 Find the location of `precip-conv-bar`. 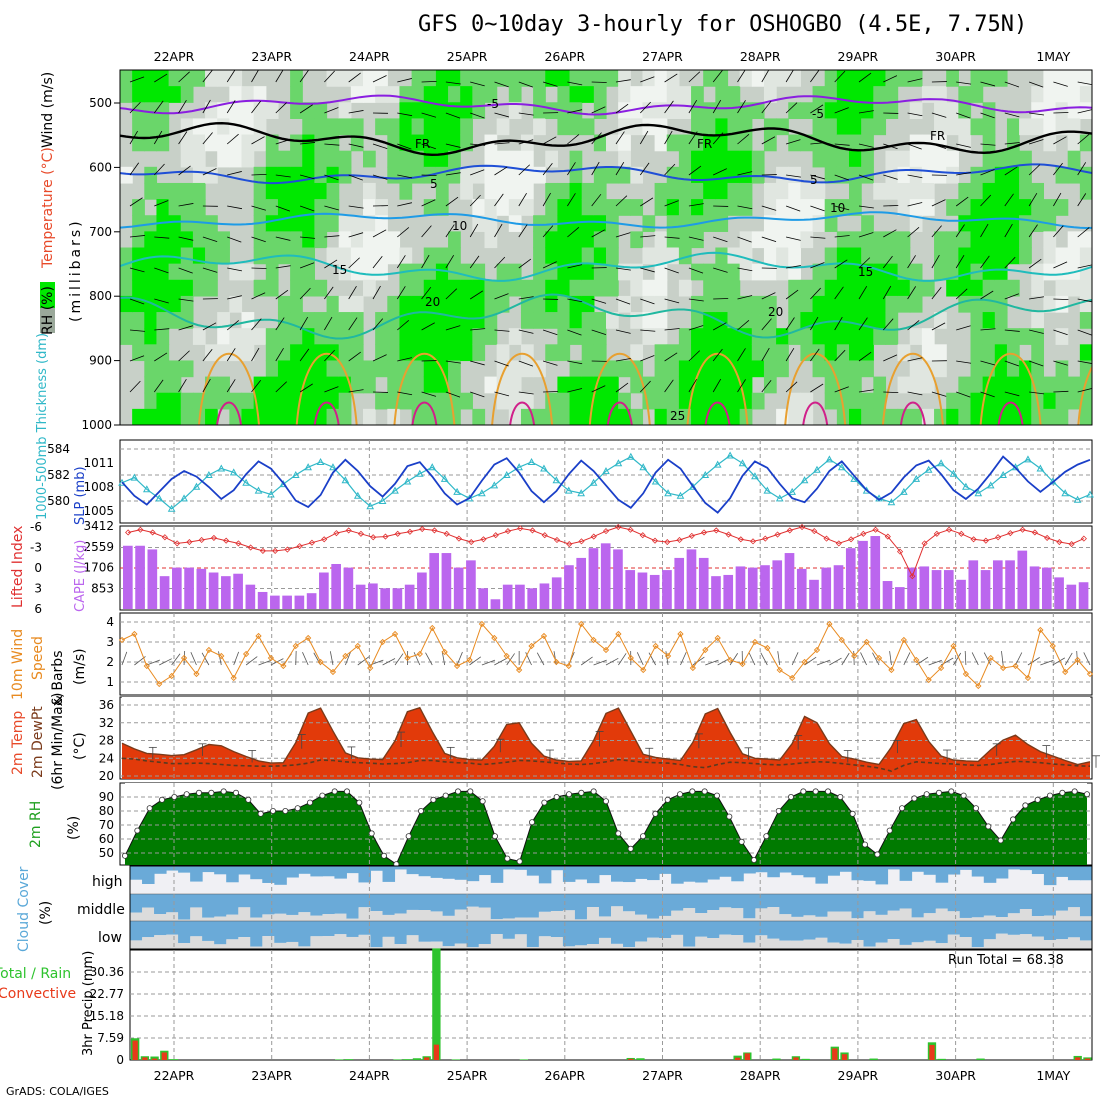

precip-conv-bar is located at coordinates (427, 1058).